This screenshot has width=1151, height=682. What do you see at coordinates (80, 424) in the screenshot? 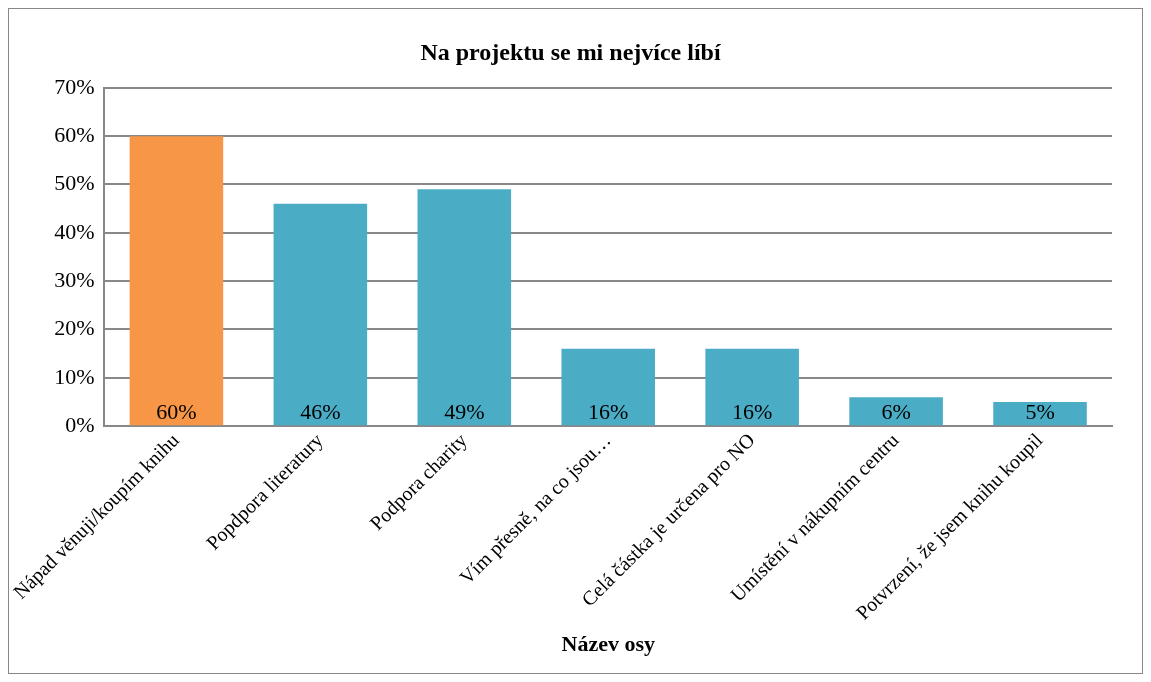
I see `y-tick-label: 0%` at bounding box center [80, 424].